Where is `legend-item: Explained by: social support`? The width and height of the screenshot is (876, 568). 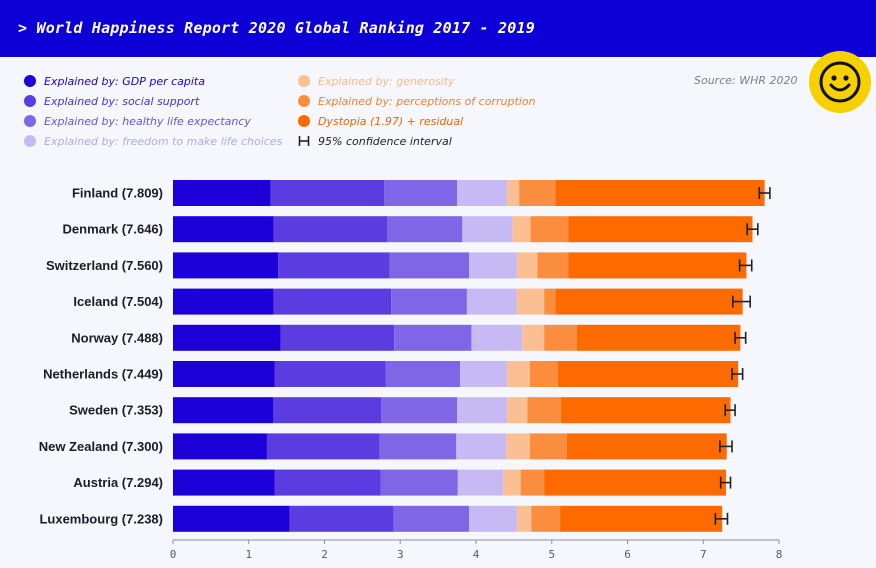
legend-item: Explained by: social support is located at coordinates (111, 101).